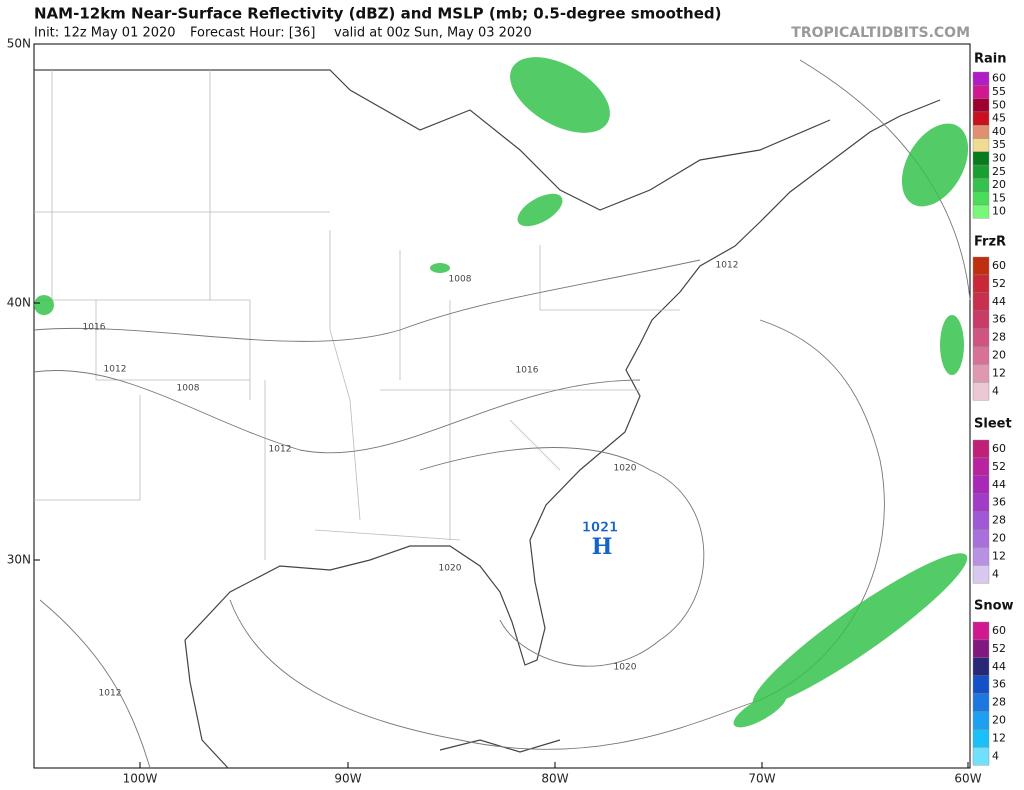 Image resolution: width=1024 pixels, height=790 pixels. What do you see at coordinates (999, 118) in the screenshot?
I see `legend-level: 45` at bounding box center [999, 118].